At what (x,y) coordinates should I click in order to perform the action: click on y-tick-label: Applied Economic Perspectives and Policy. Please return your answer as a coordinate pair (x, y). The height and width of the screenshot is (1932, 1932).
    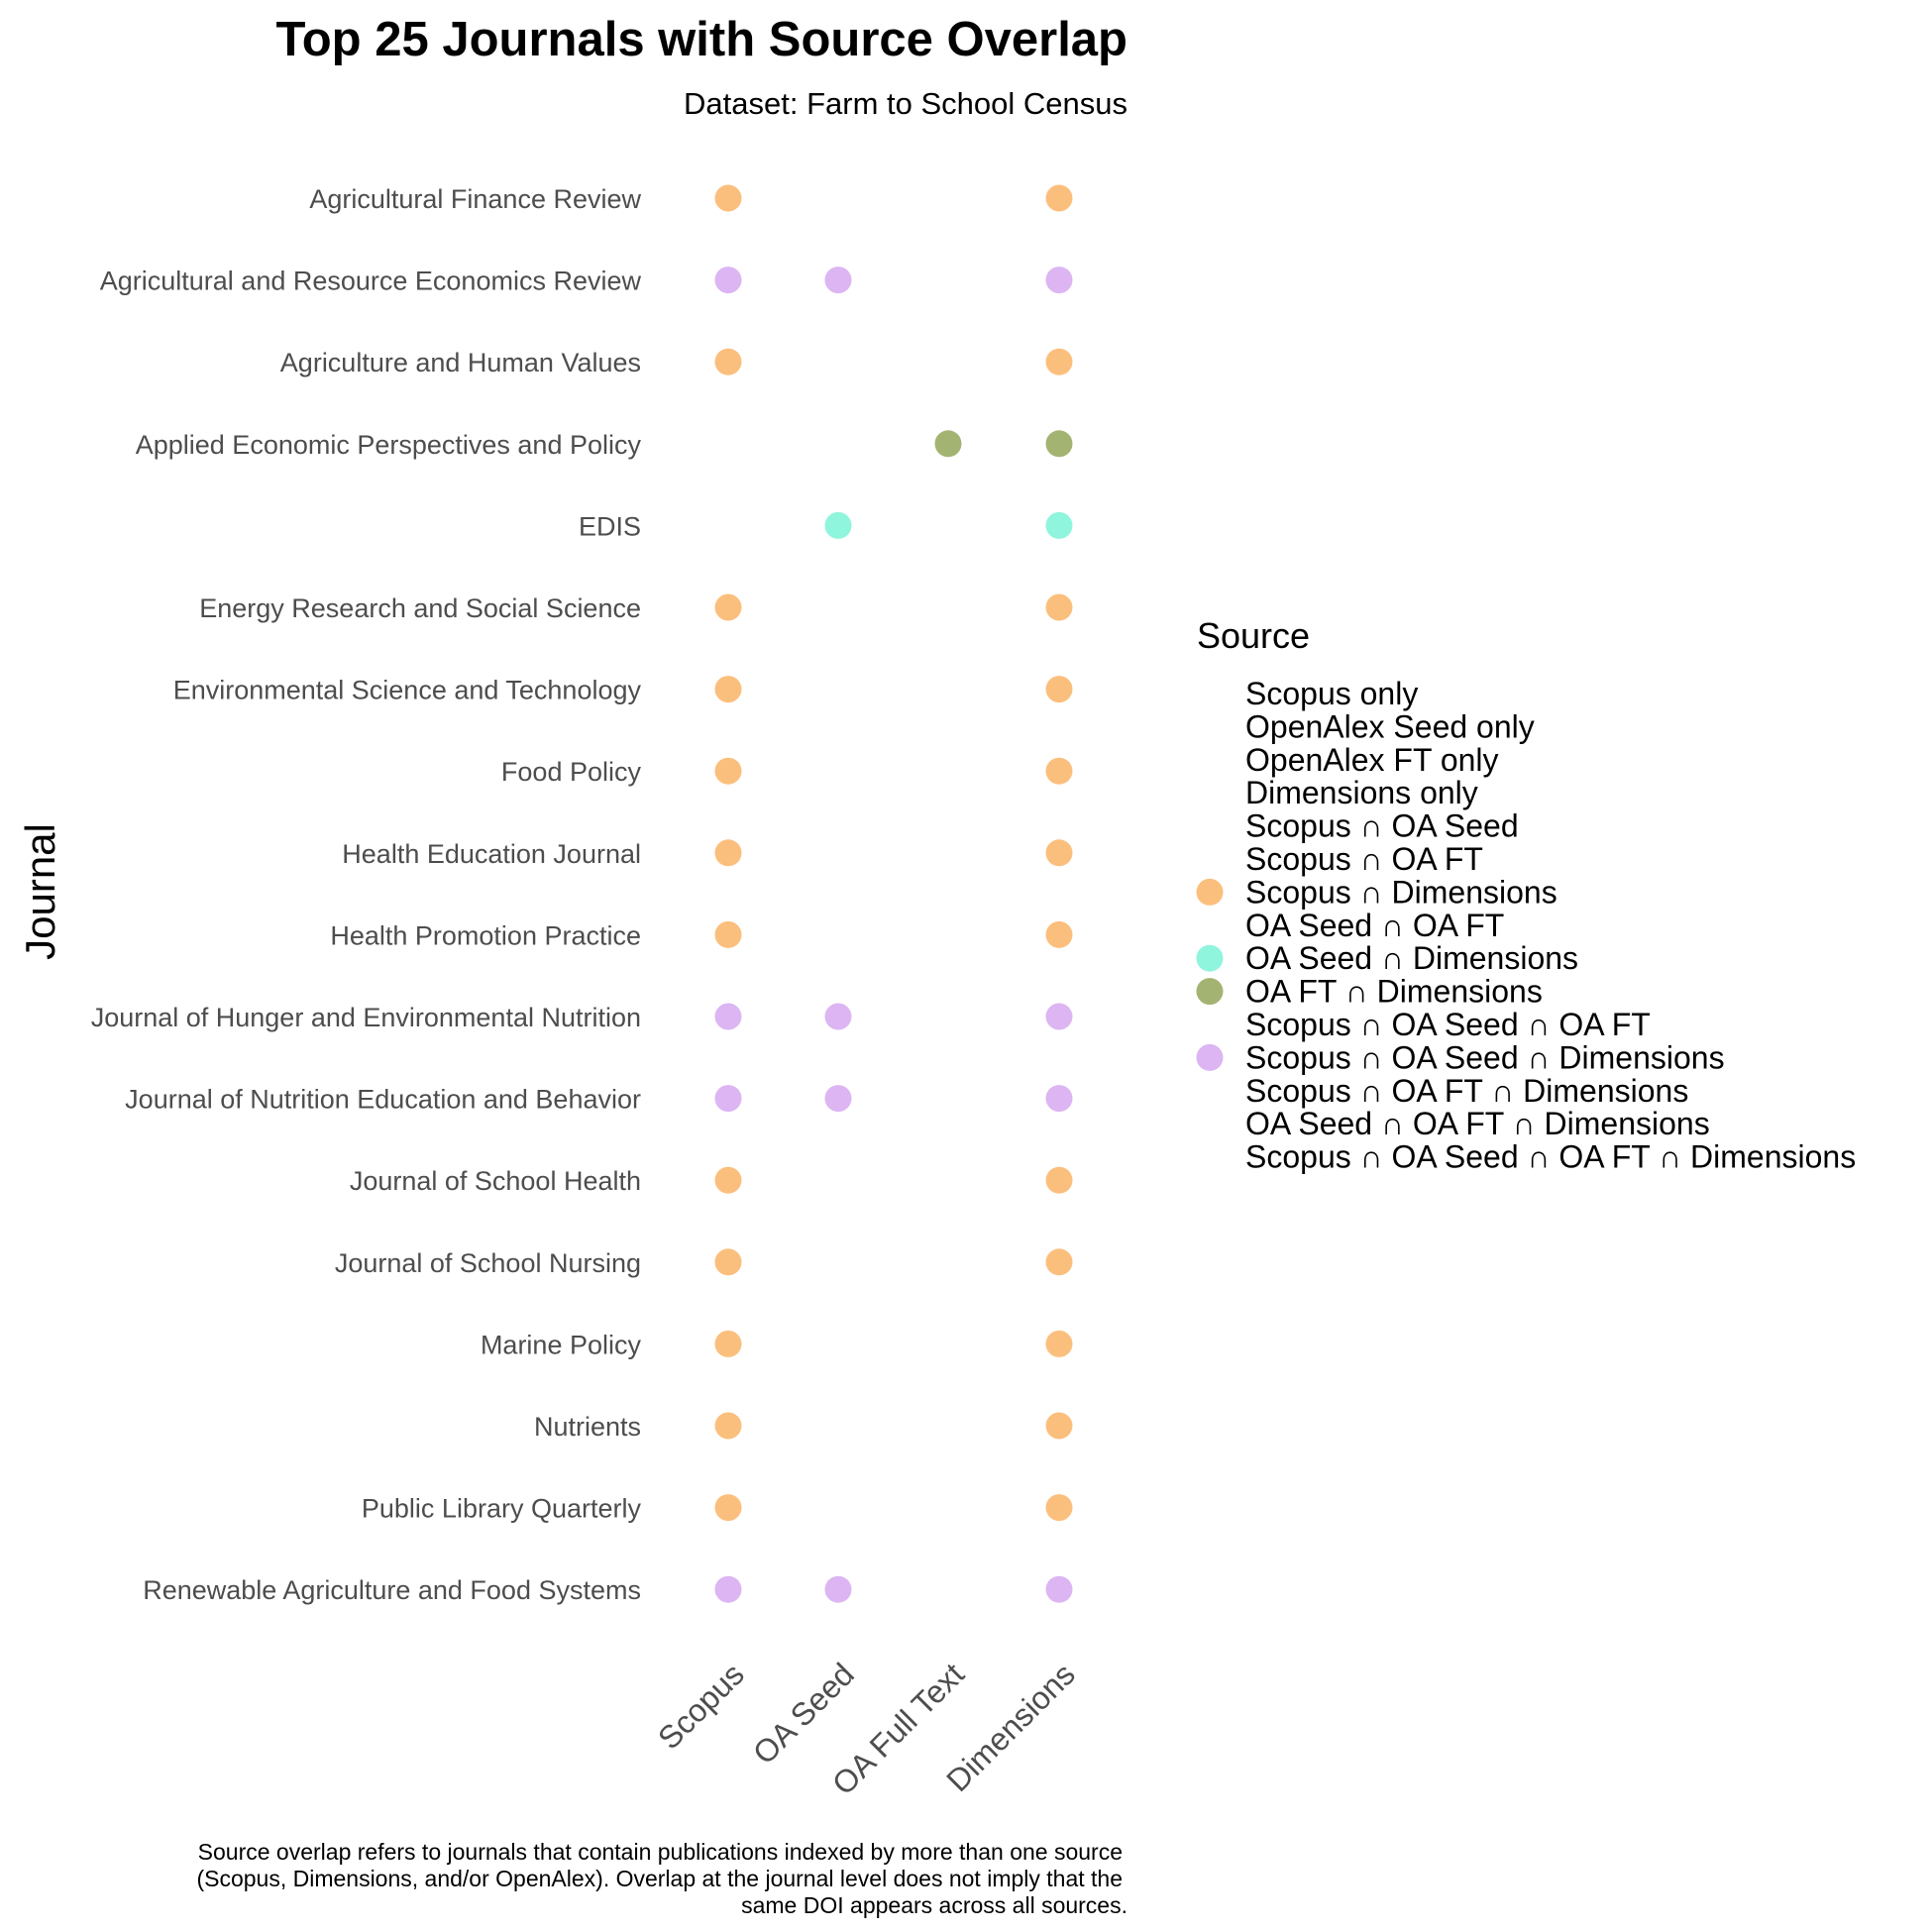
    Looking at the image, I should click on (389, 445).